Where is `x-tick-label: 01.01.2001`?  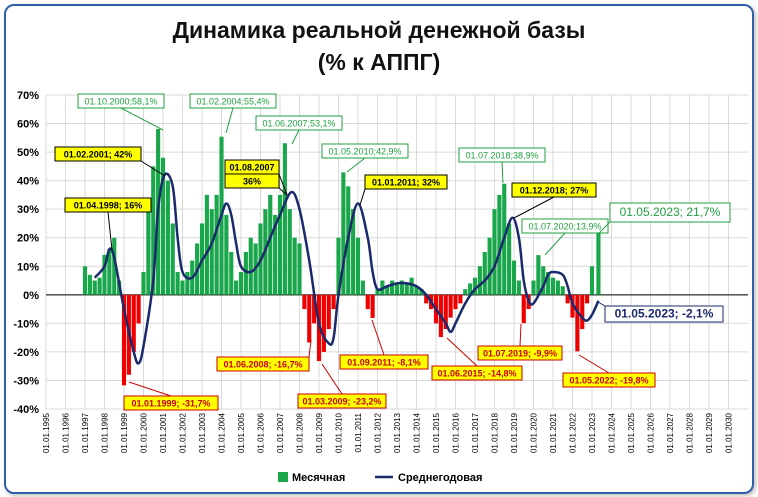 x-tick-label: 01.01.2001 is located at coordinates (163, 432).